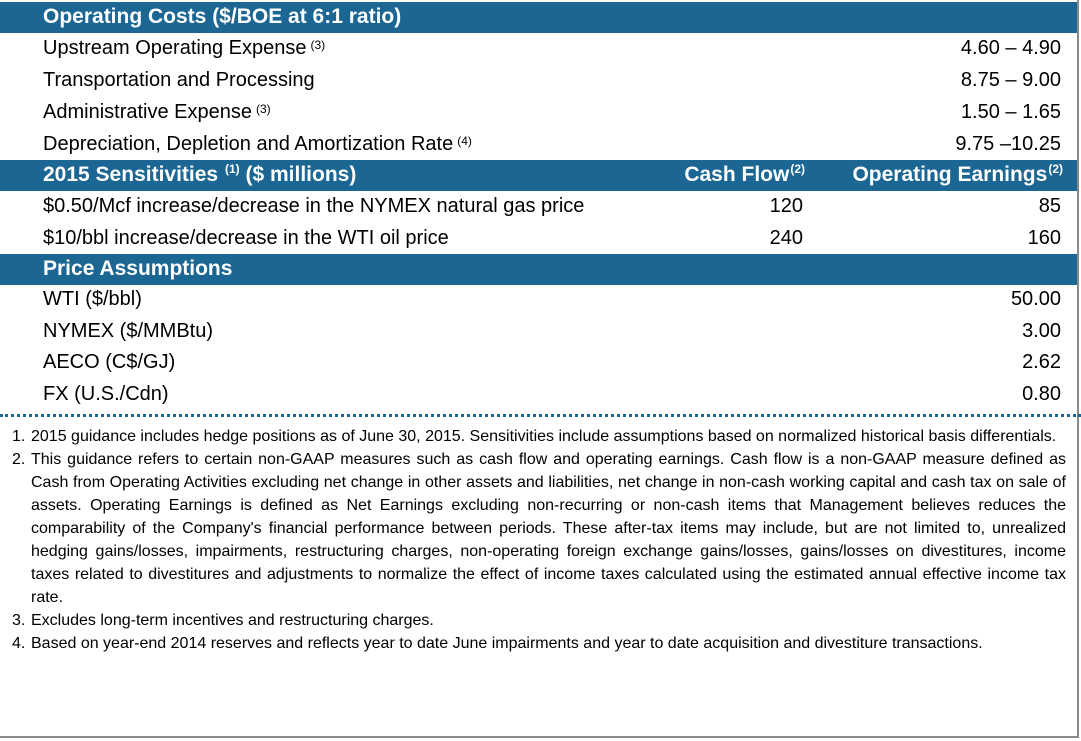 The image size is (1081, 741). I want to click on row-label-text: Transportation and Processing, so click(179, 80).